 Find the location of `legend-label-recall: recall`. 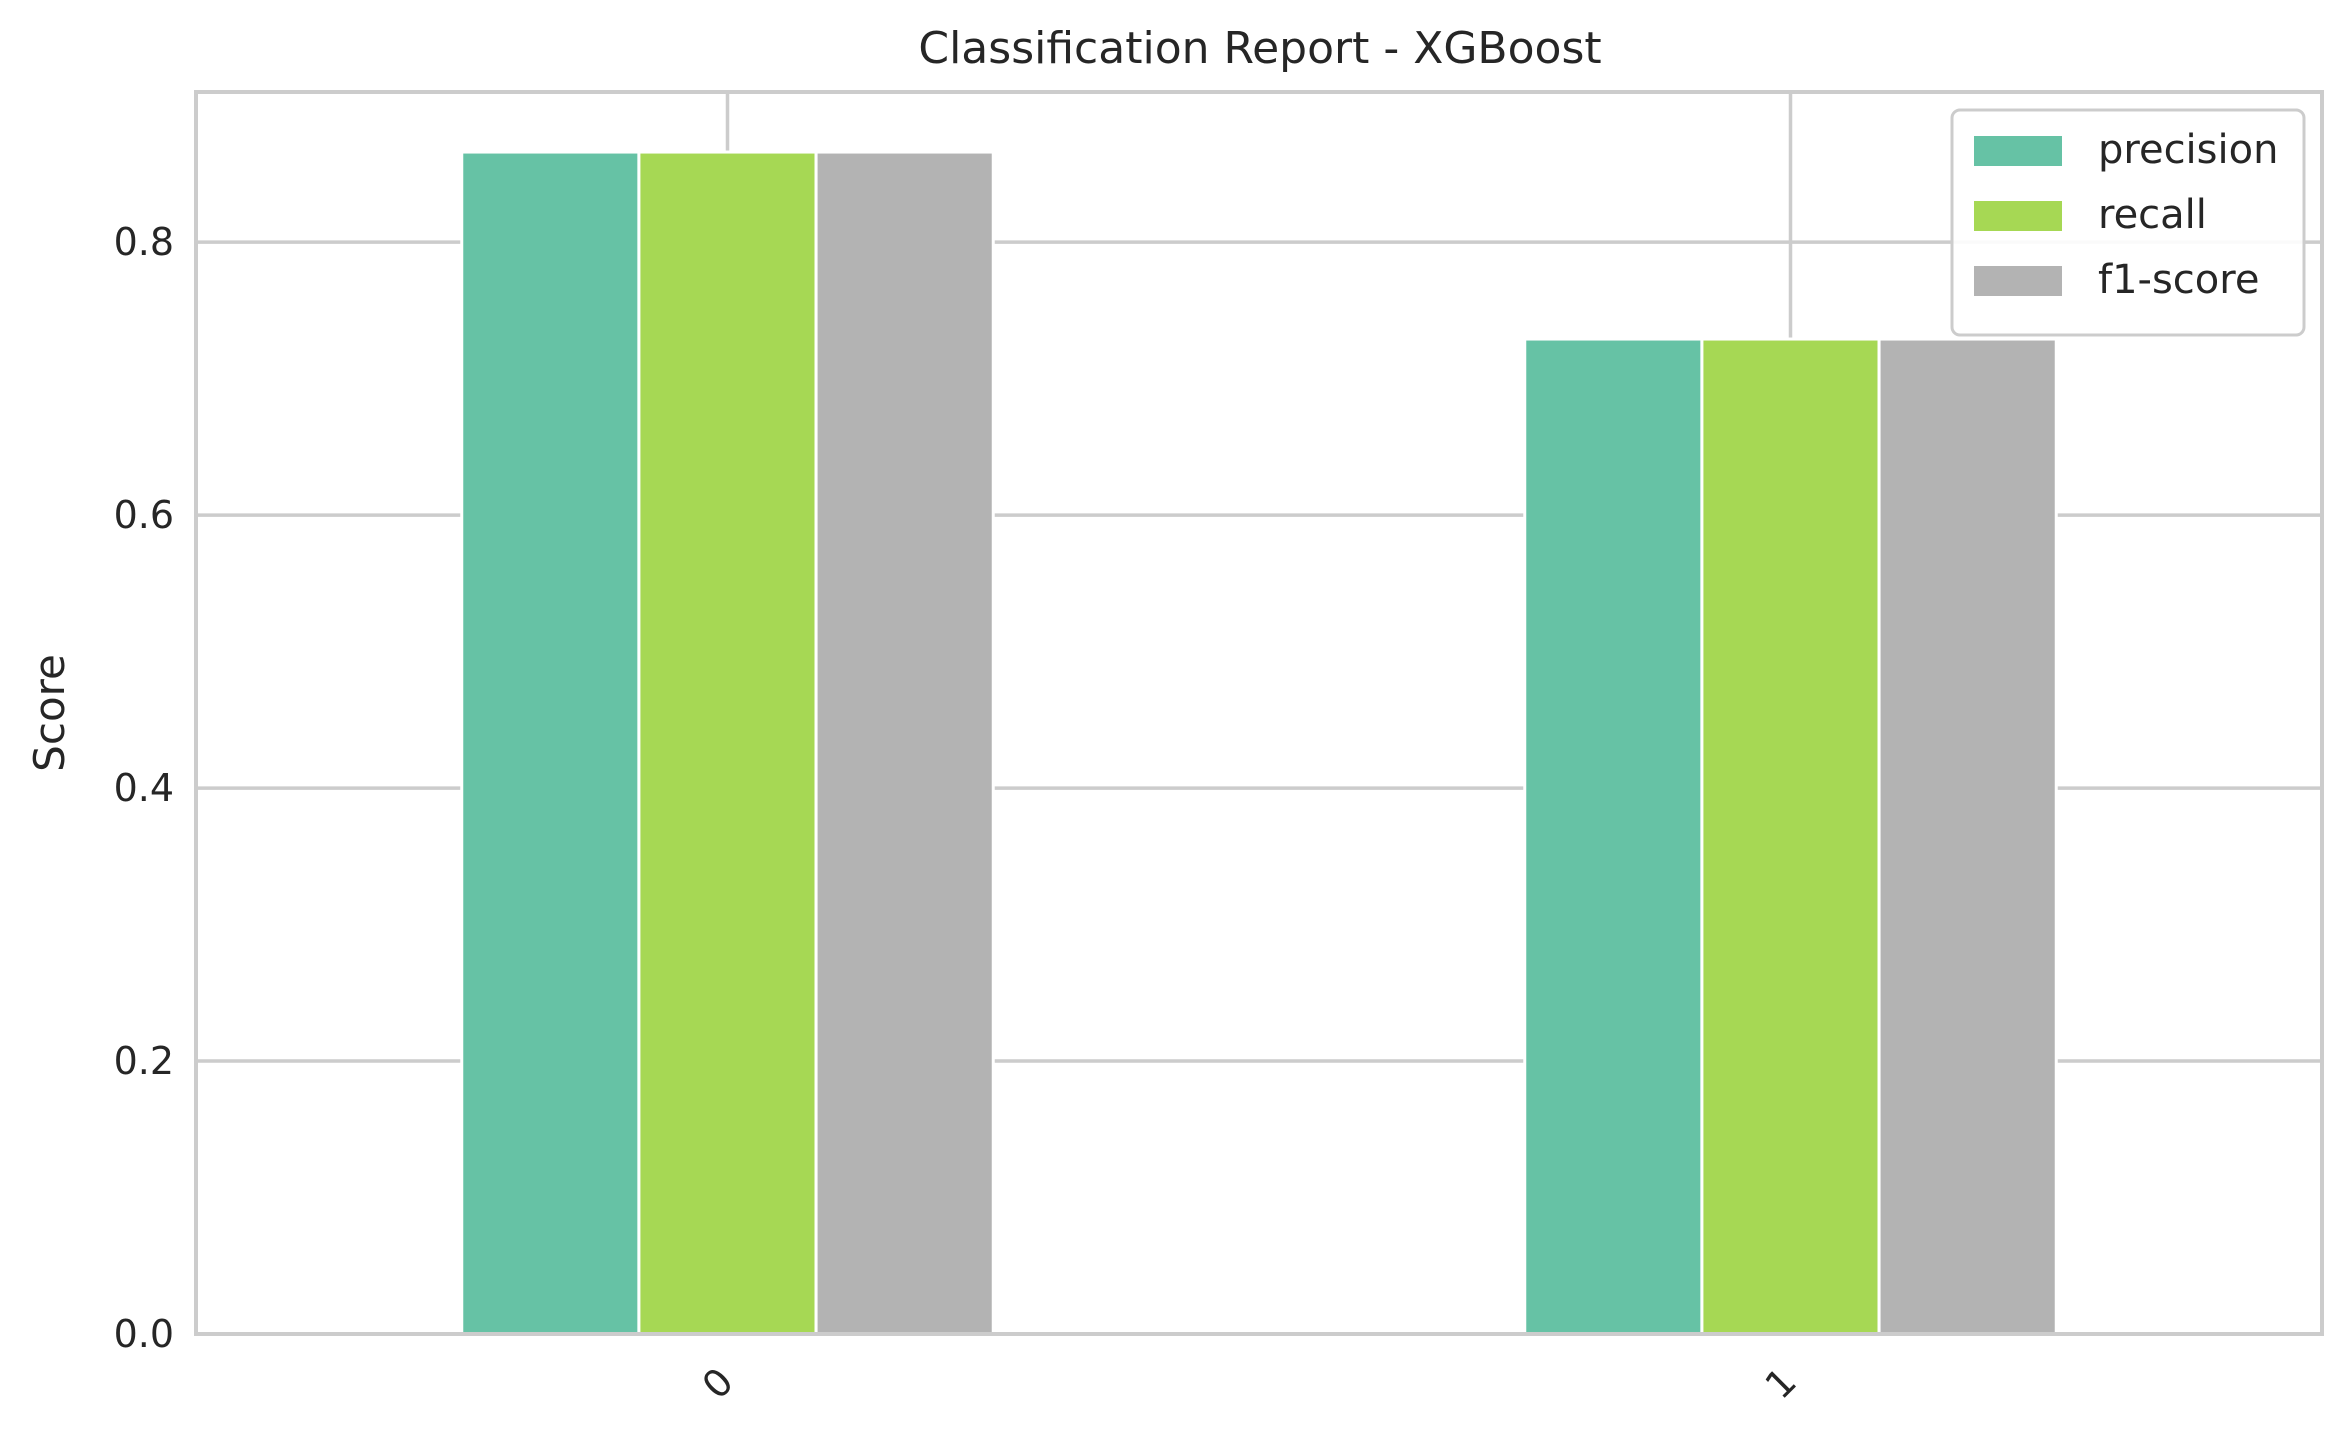

legend-label-recall: recall is located at coordinates (2152, 215).